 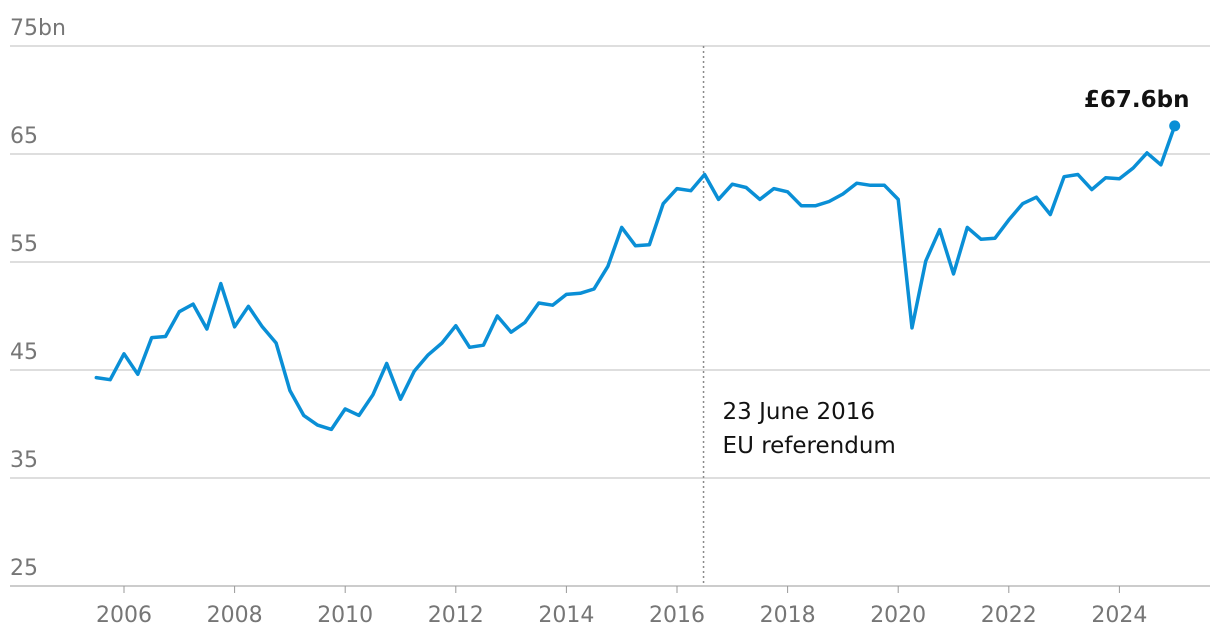 I want to click on x-tick-label: 2018, so click(x=788, y=615).